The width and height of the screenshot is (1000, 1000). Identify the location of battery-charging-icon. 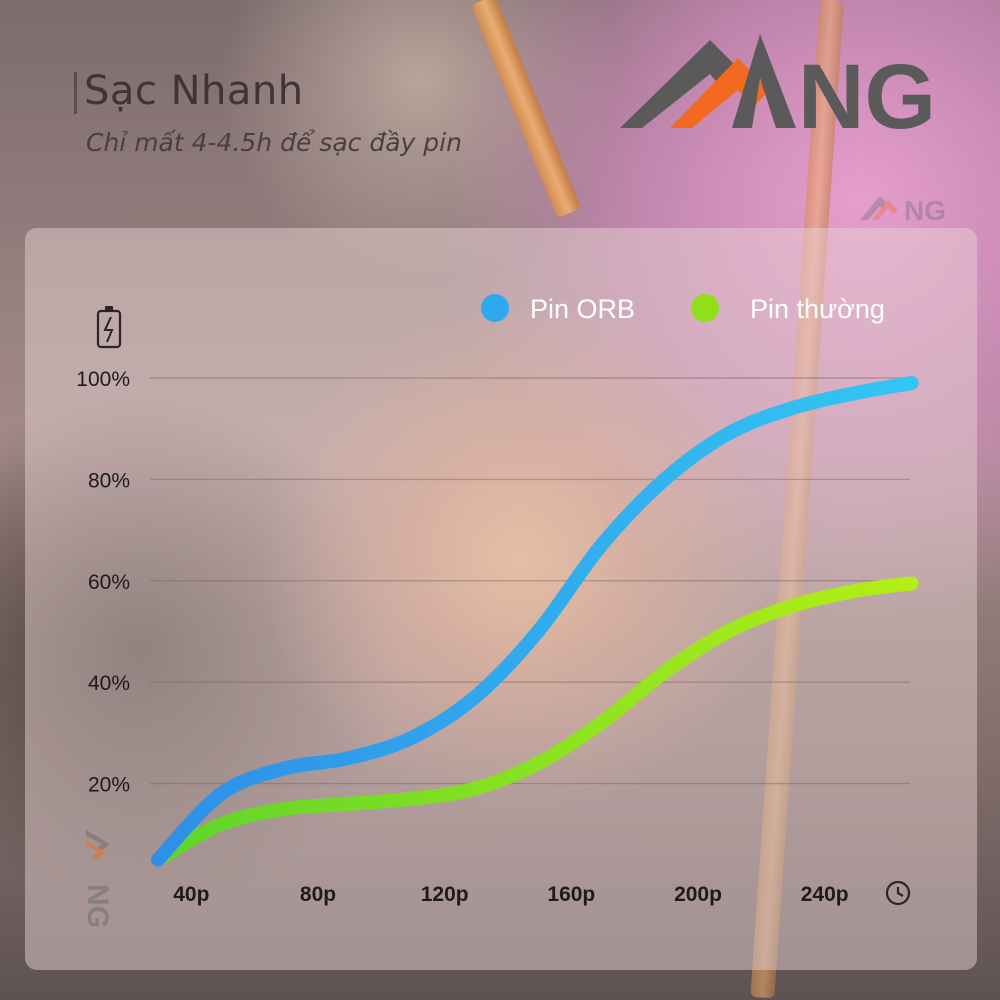
(109, 327).